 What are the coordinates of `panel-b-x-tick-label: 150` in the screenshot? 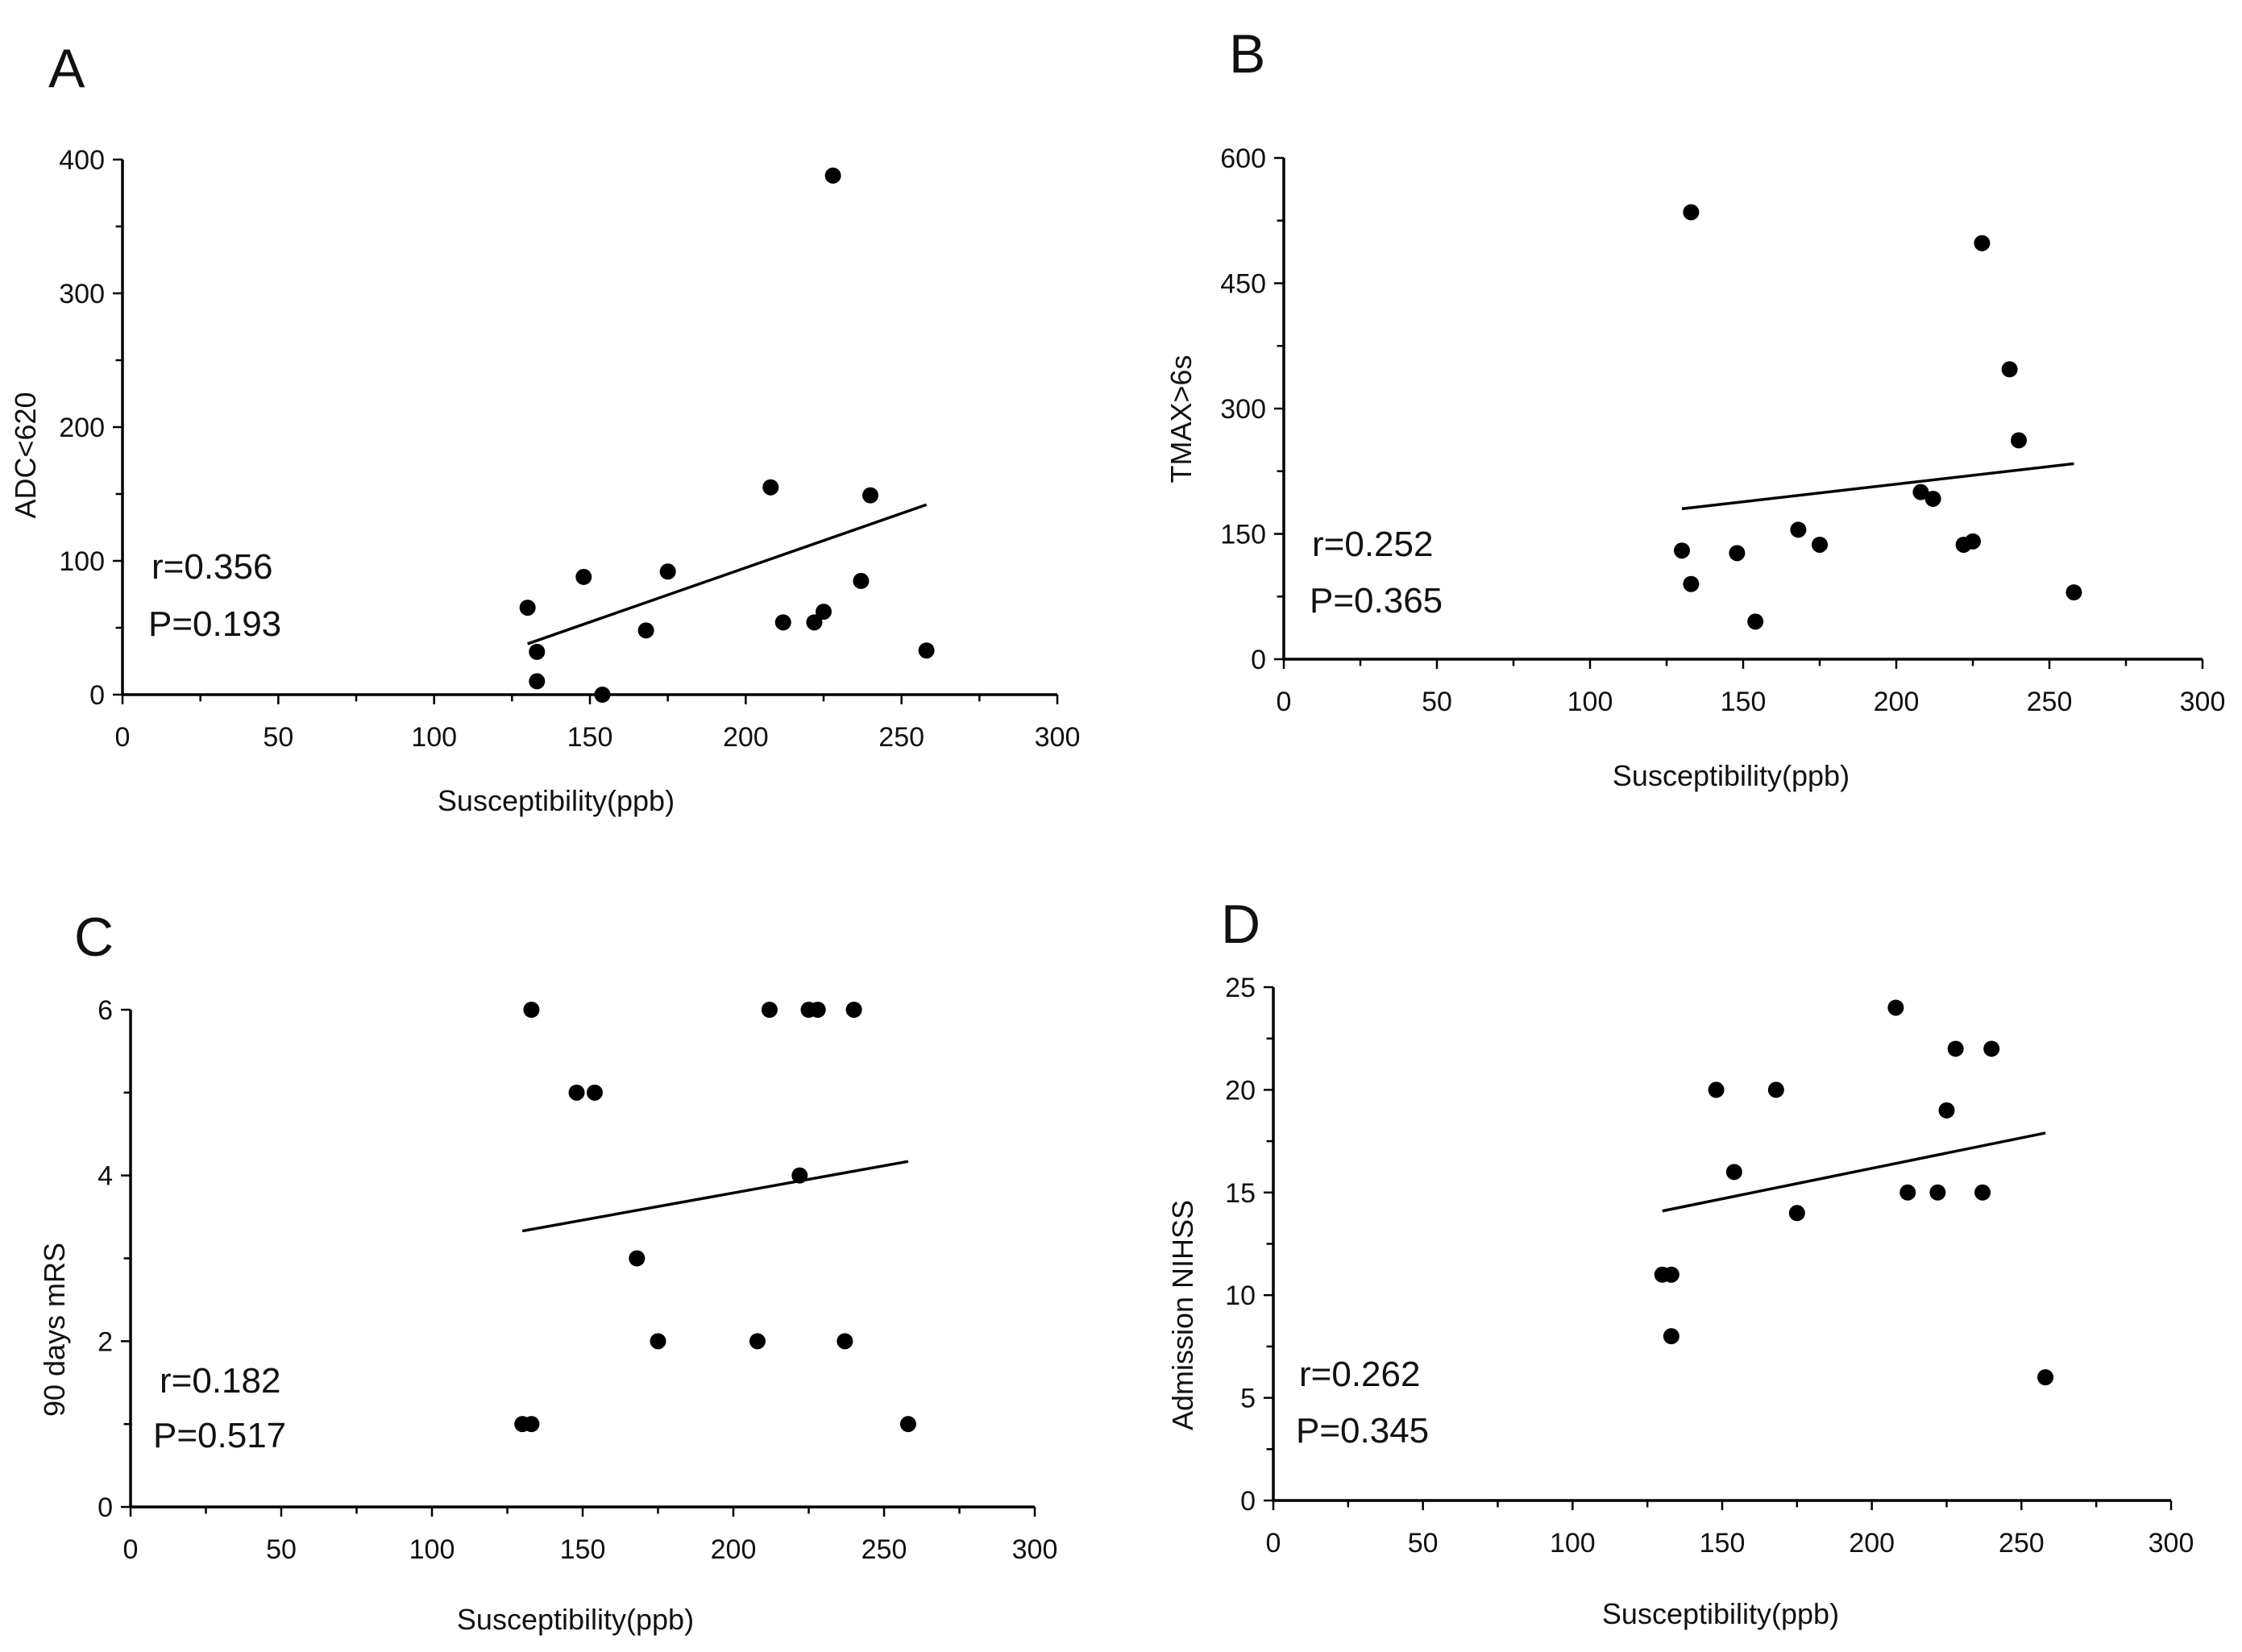 It's located at (1744, 702).